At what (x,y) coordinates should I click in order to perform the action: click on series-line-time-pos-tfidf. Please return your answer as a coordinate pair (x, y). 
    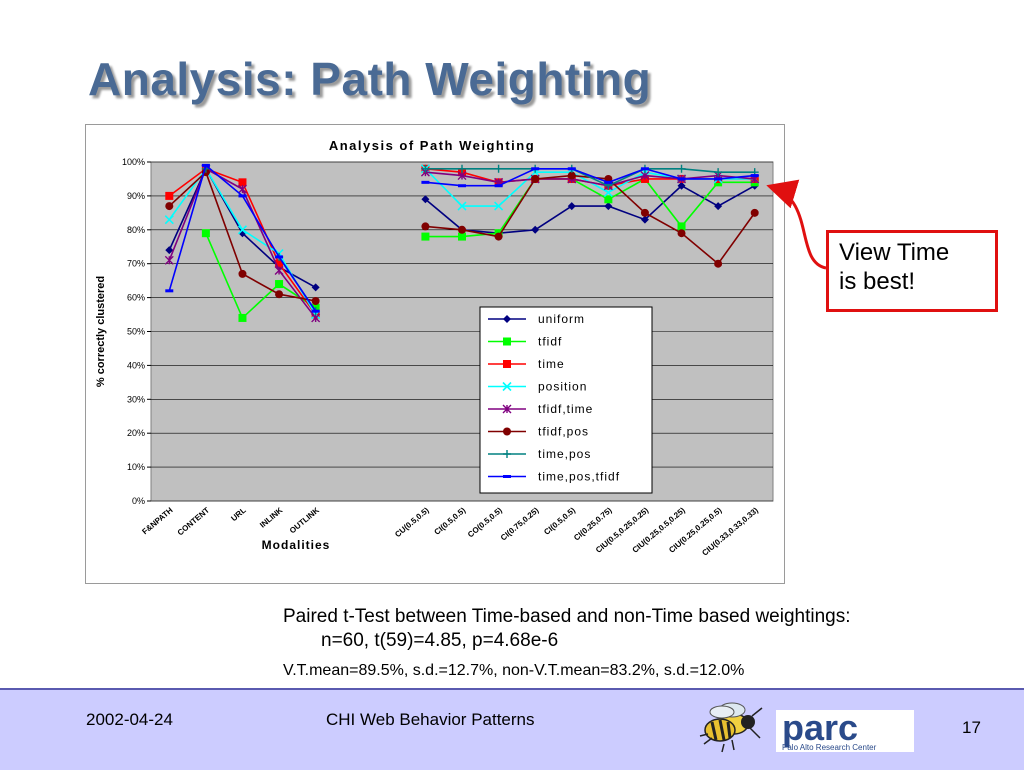
    Looking at the image, I should click on (590, 177).